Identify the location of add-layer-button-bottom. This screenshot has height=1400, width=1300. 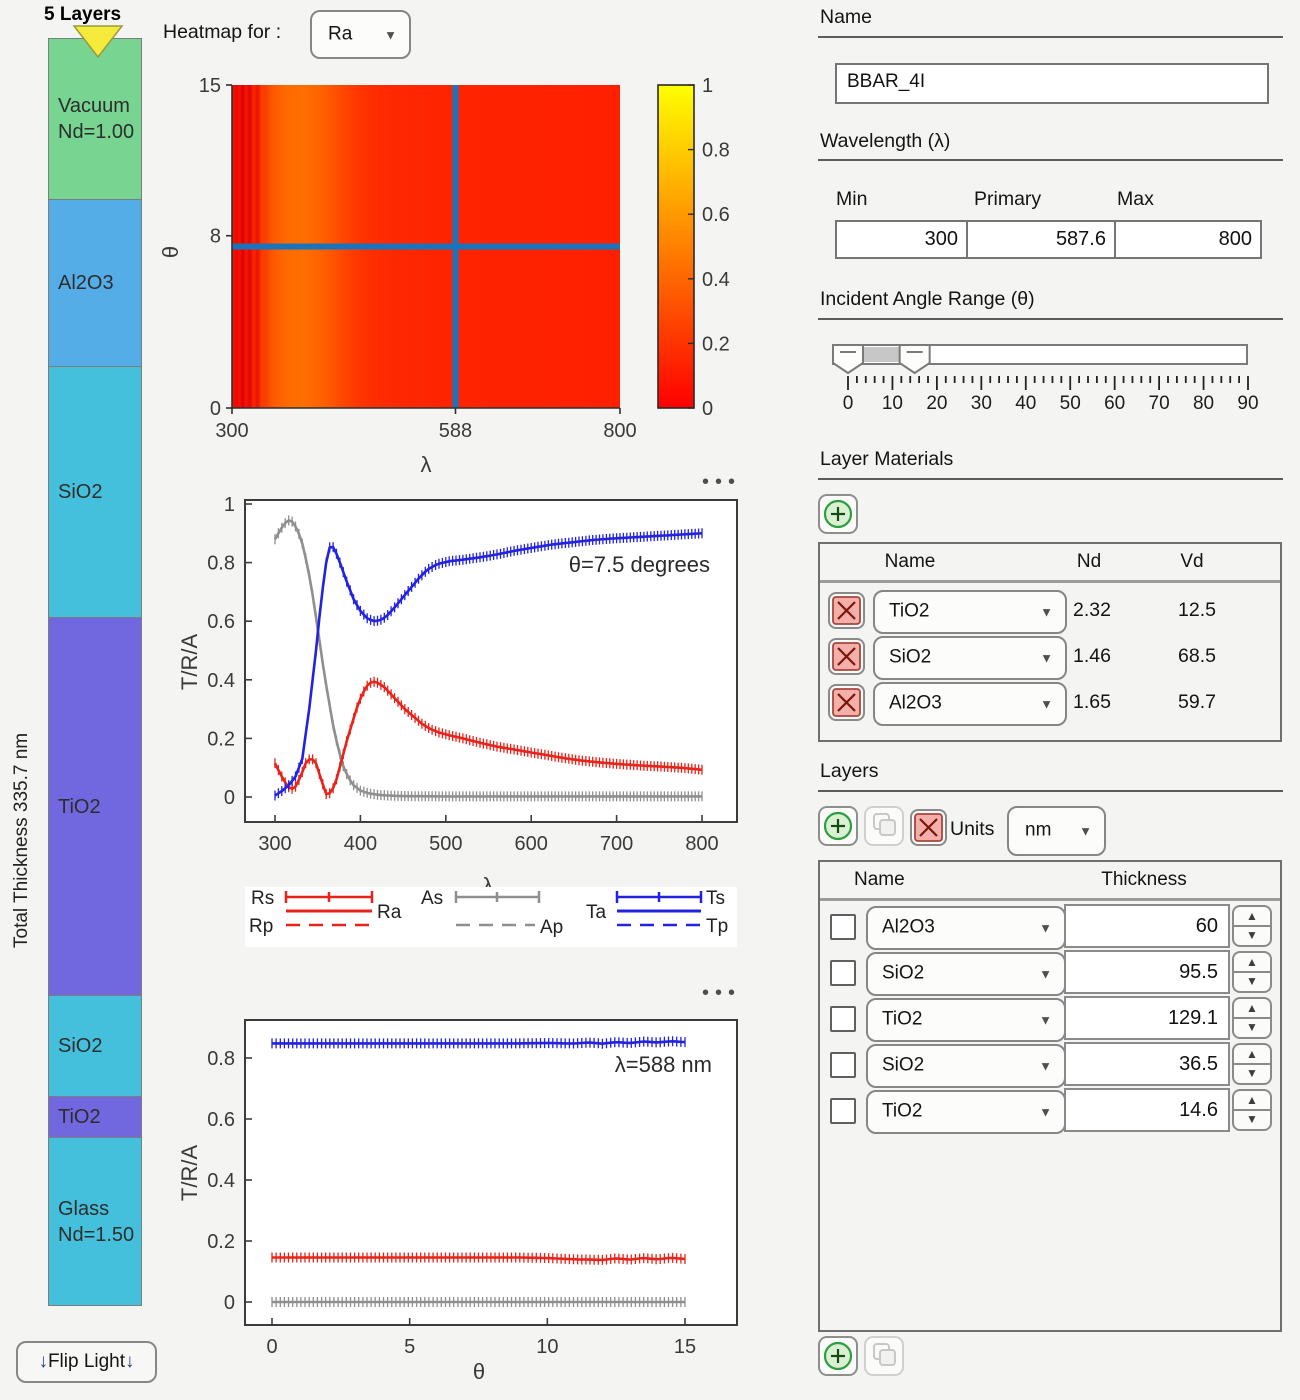
(838, 1356).